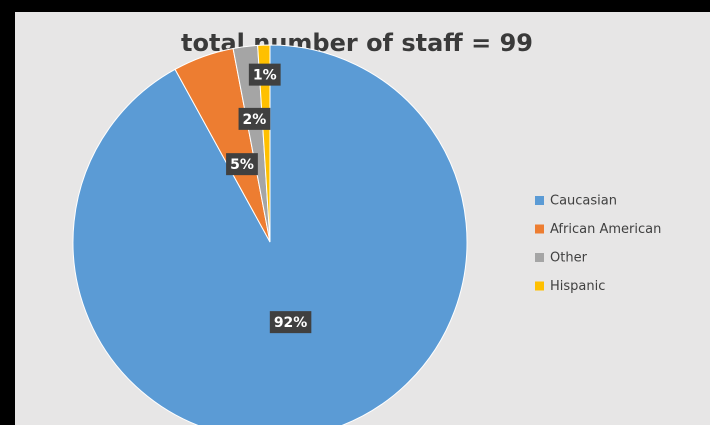 The width and height of the screenshot is (710, 425). I want to click on legend-label: Other, so click(569, 258).